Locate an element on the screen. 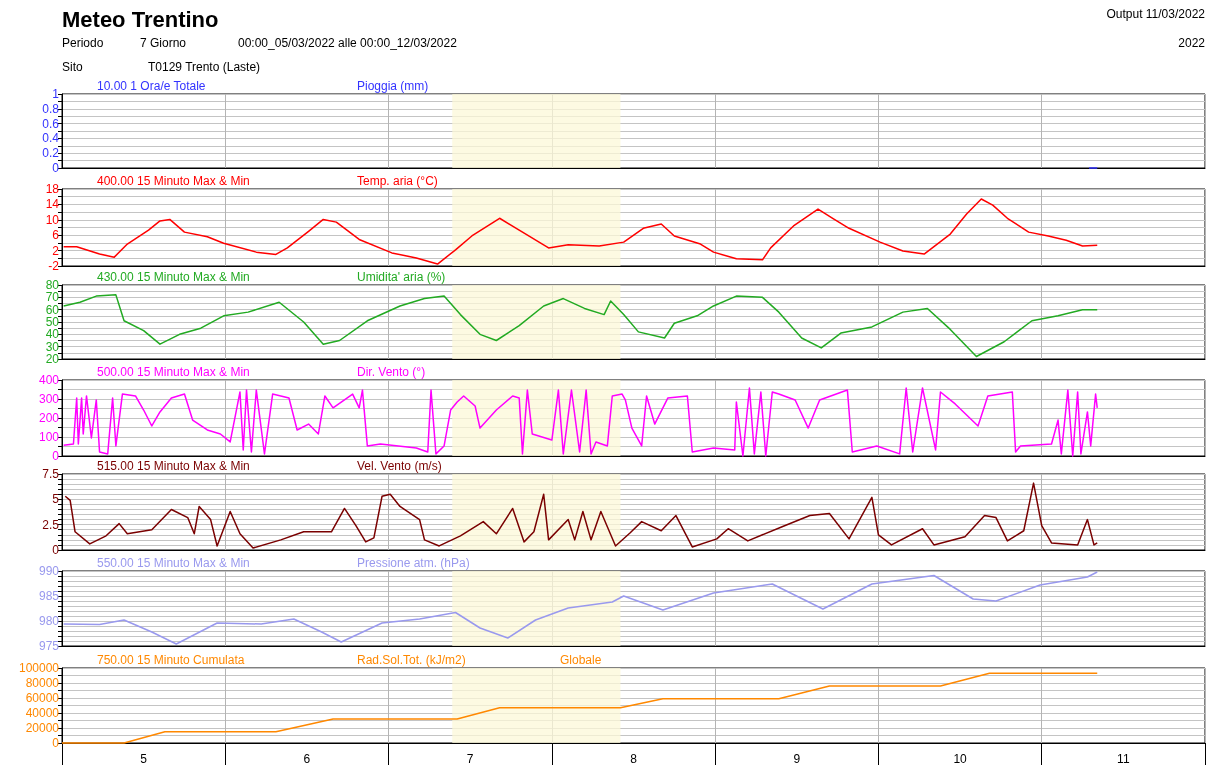  y-tick-label: 990 is located at coordinates (49, 571).